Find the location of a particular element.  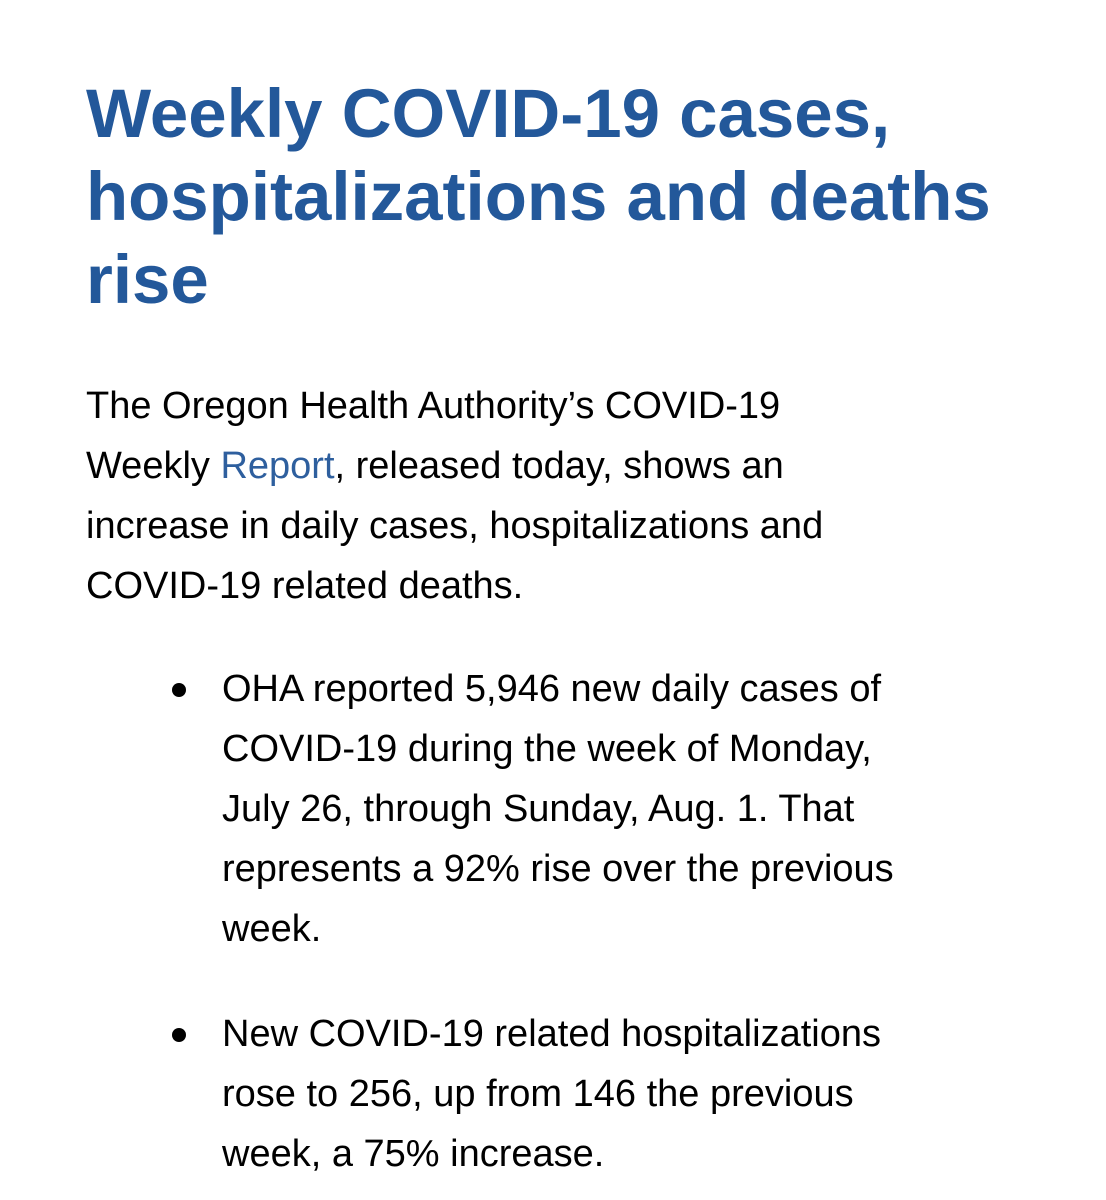

list-item-line: rose to 256, up from 146 the previous is located at coordinates (538, 1094).